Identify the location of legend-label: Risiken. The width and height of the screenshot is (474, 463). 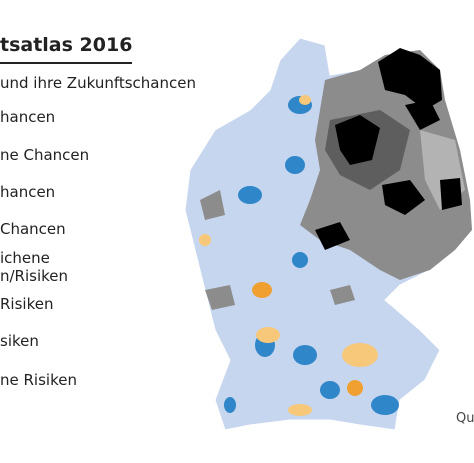
(27, 304).